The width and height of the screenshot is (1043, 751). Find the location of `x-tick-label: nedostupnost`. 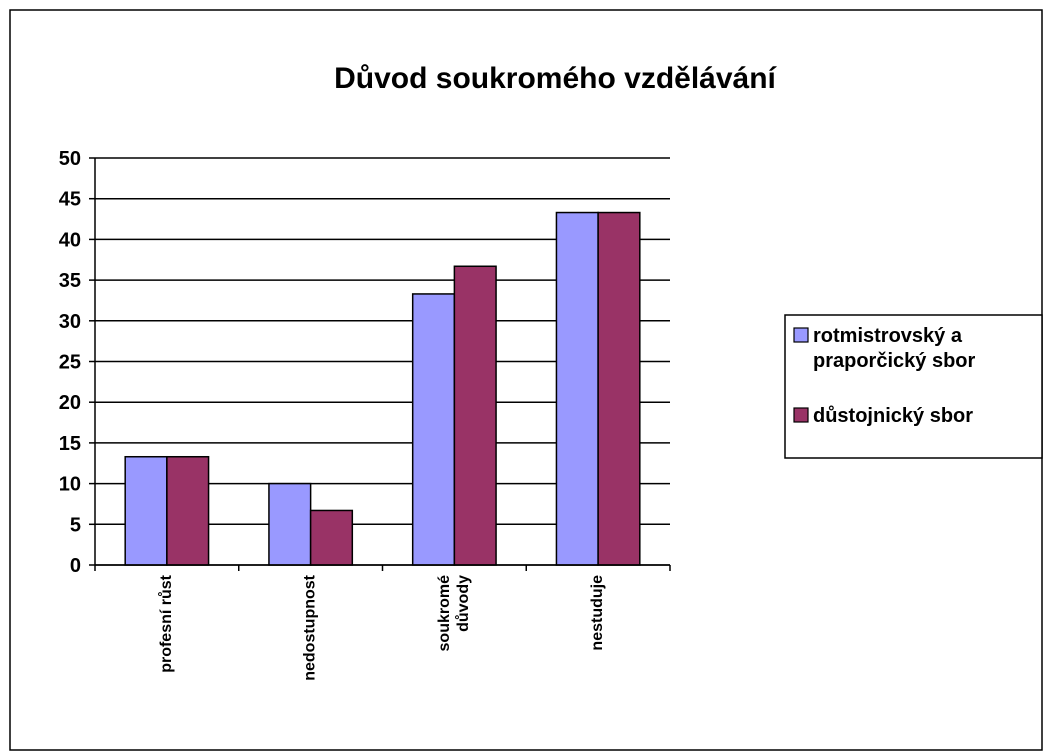

x-tick-label: nedostupnost is located at coordinates (310, 627).